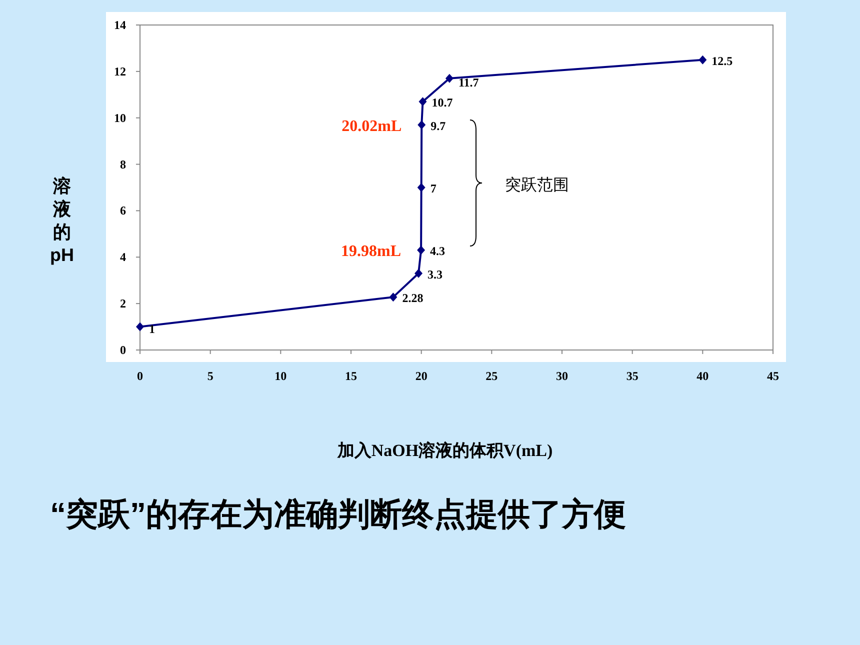  What do you see at coordinates (123, 211) in the screenshot?
I see `y-tick-label: 6` at bounding box center [123, 211].